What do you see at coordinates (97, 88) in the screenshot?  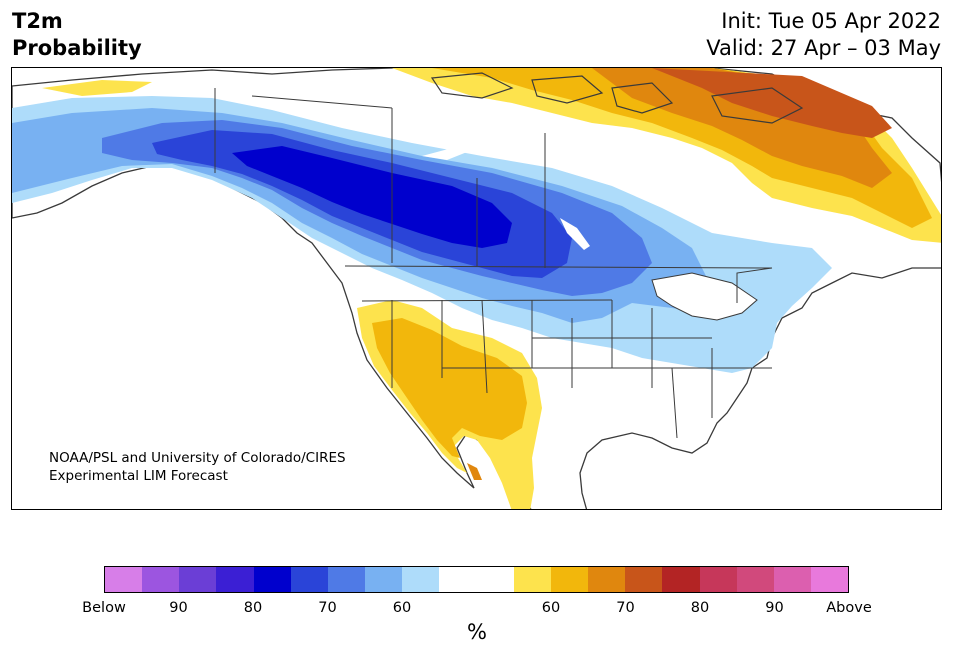 I see `above-60-arctic-strip` at bounding box center [97, 88].